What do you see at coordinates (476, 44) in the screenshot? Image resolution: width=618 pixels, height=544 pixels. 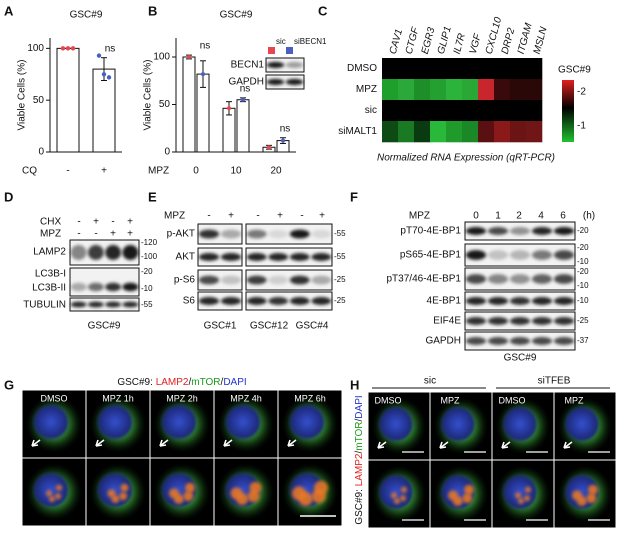 I see `gene-label: VGF` at bounding box center [476, 44].